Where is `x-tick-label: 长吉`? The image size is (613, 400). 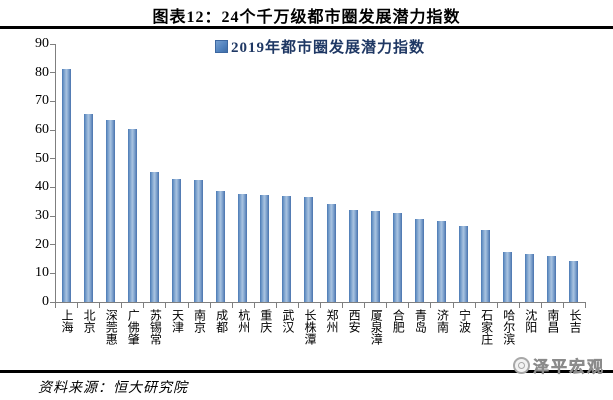
x-tick-label: 长吉 is located at coordinates (574, 321).